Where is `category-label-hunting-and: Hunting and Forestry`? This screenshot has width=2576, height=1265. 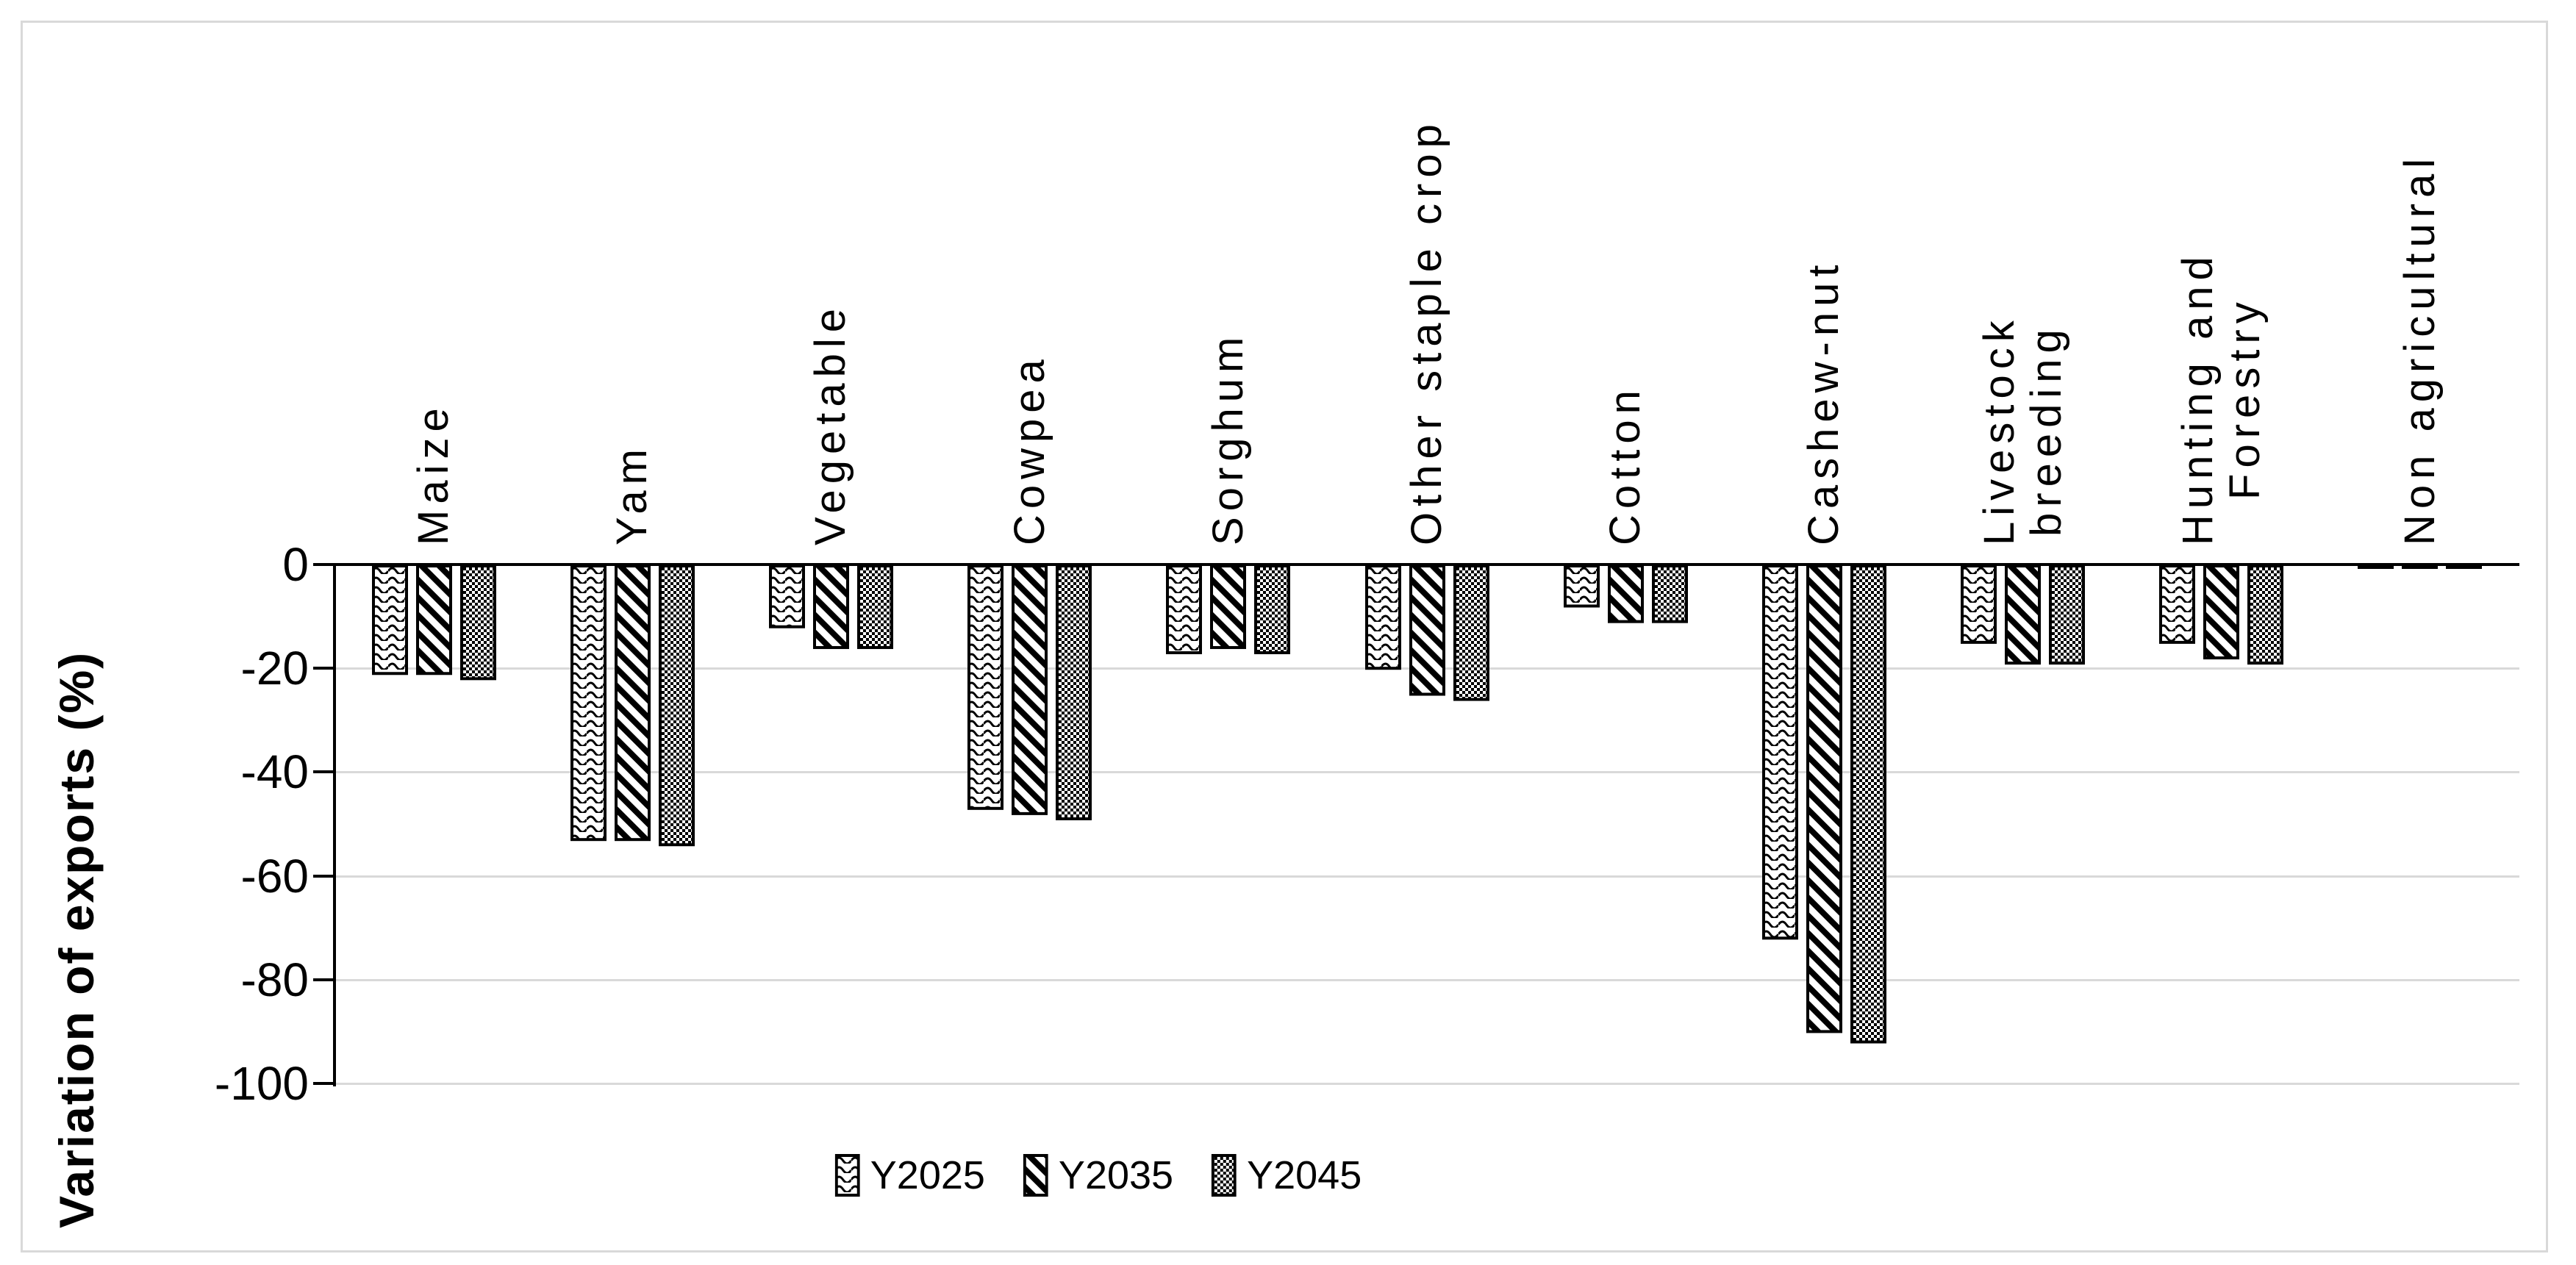 category-label-hunting-and: Hunting and Forestry is located at coordinates (2221, 398).